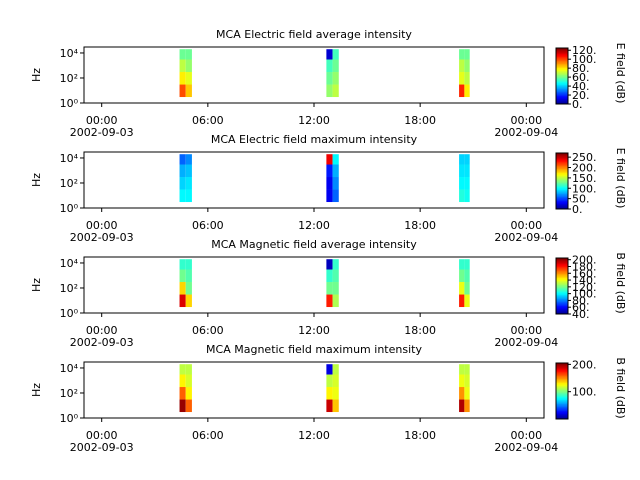 This screenshot has height=480, width=640. I want to click on y-axis-label: Hz, so click(36, 75).